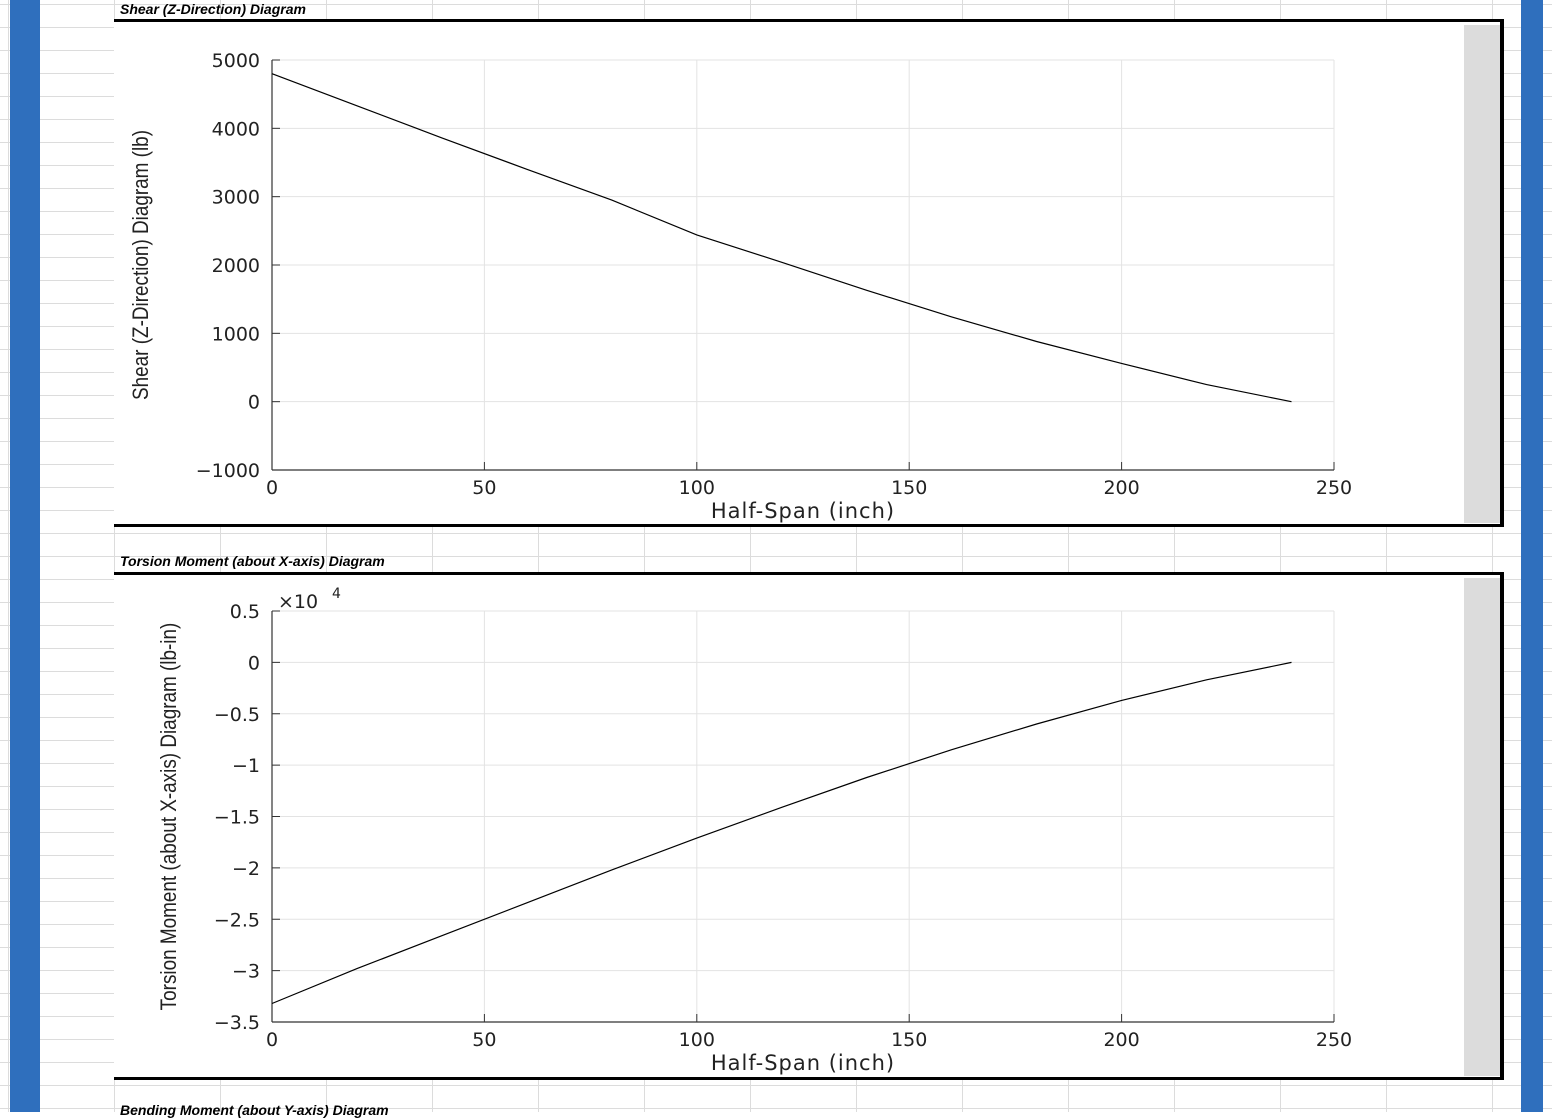 The image size is (1552, 1118). I want to click on y-axis-label: Shear (Z-Direction) Diagram (lb), so click(141, 265).